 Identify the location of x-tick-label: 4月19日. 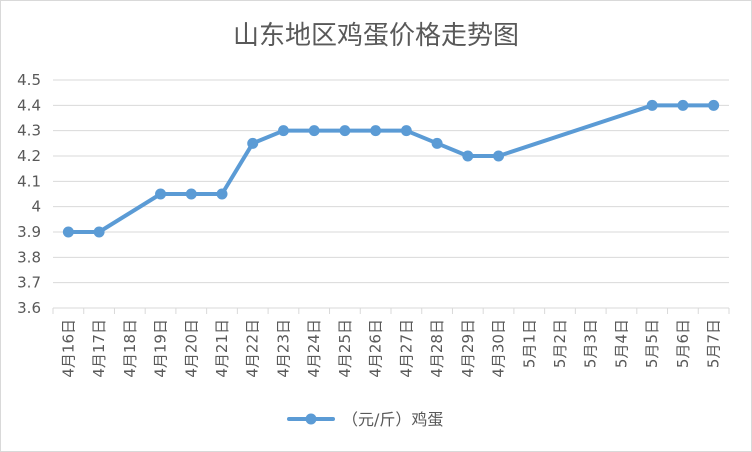
(161, 348).